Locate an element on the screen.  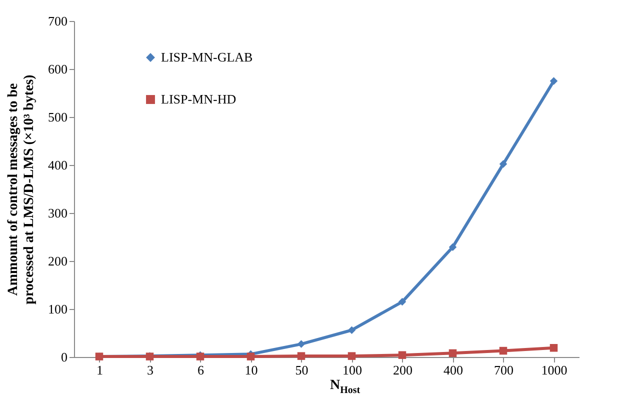
x-tick-label: 400 is located at coordinates (453, 370).